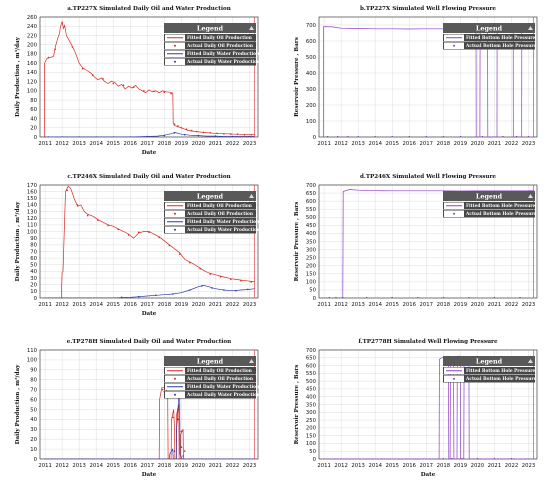 This screenshot has height=490, width=550. Describe the element at coordinates (32, 18) in the screenshot. I see `y-tick-label: 260` at that location.